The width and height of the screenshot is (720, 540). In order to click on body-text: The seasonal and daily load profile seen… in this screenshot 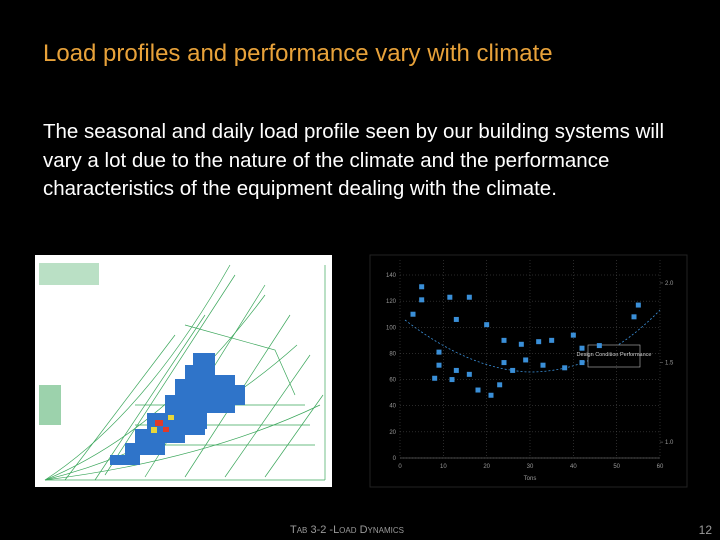, I will do `click(354, 160)`.